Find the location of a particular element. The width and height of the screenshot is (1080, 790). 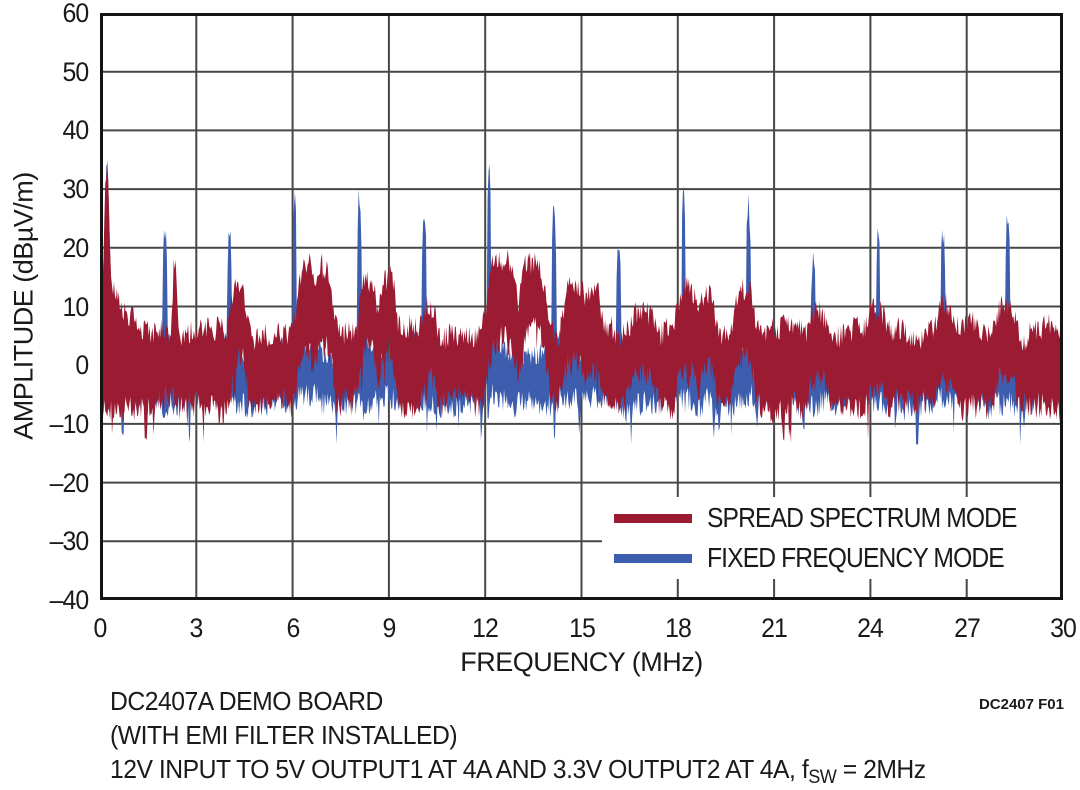

x-tick: 18 is located at coordinates (678, 628).